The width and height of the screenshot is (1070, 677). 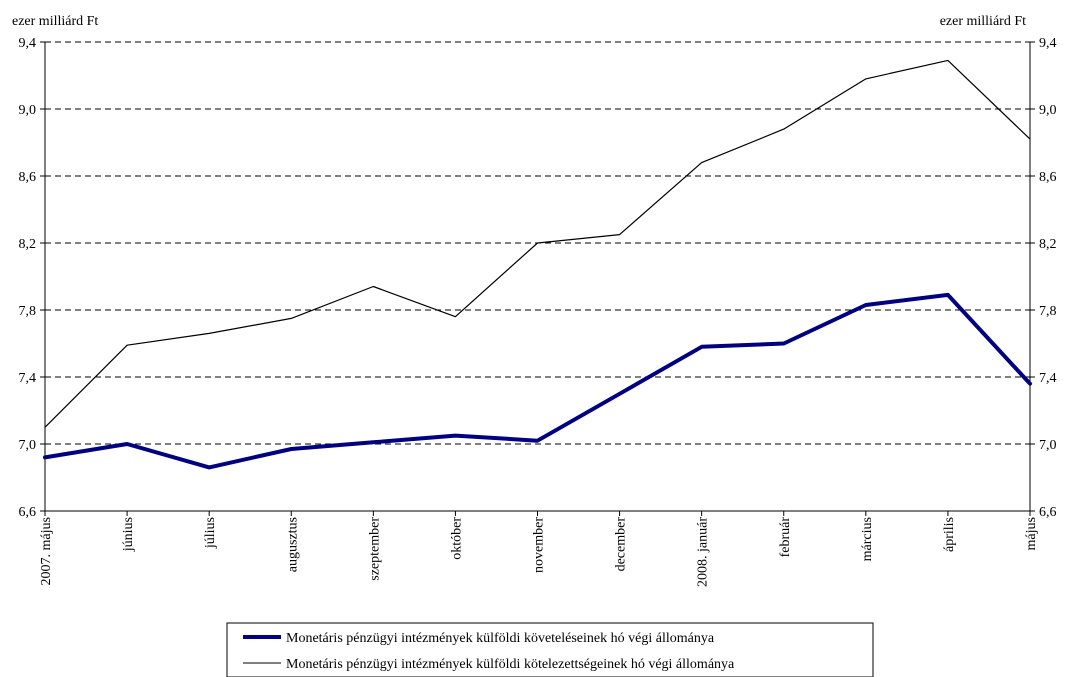 I want to click on left-tick-label: 7,0, so click(x=28, y=445).